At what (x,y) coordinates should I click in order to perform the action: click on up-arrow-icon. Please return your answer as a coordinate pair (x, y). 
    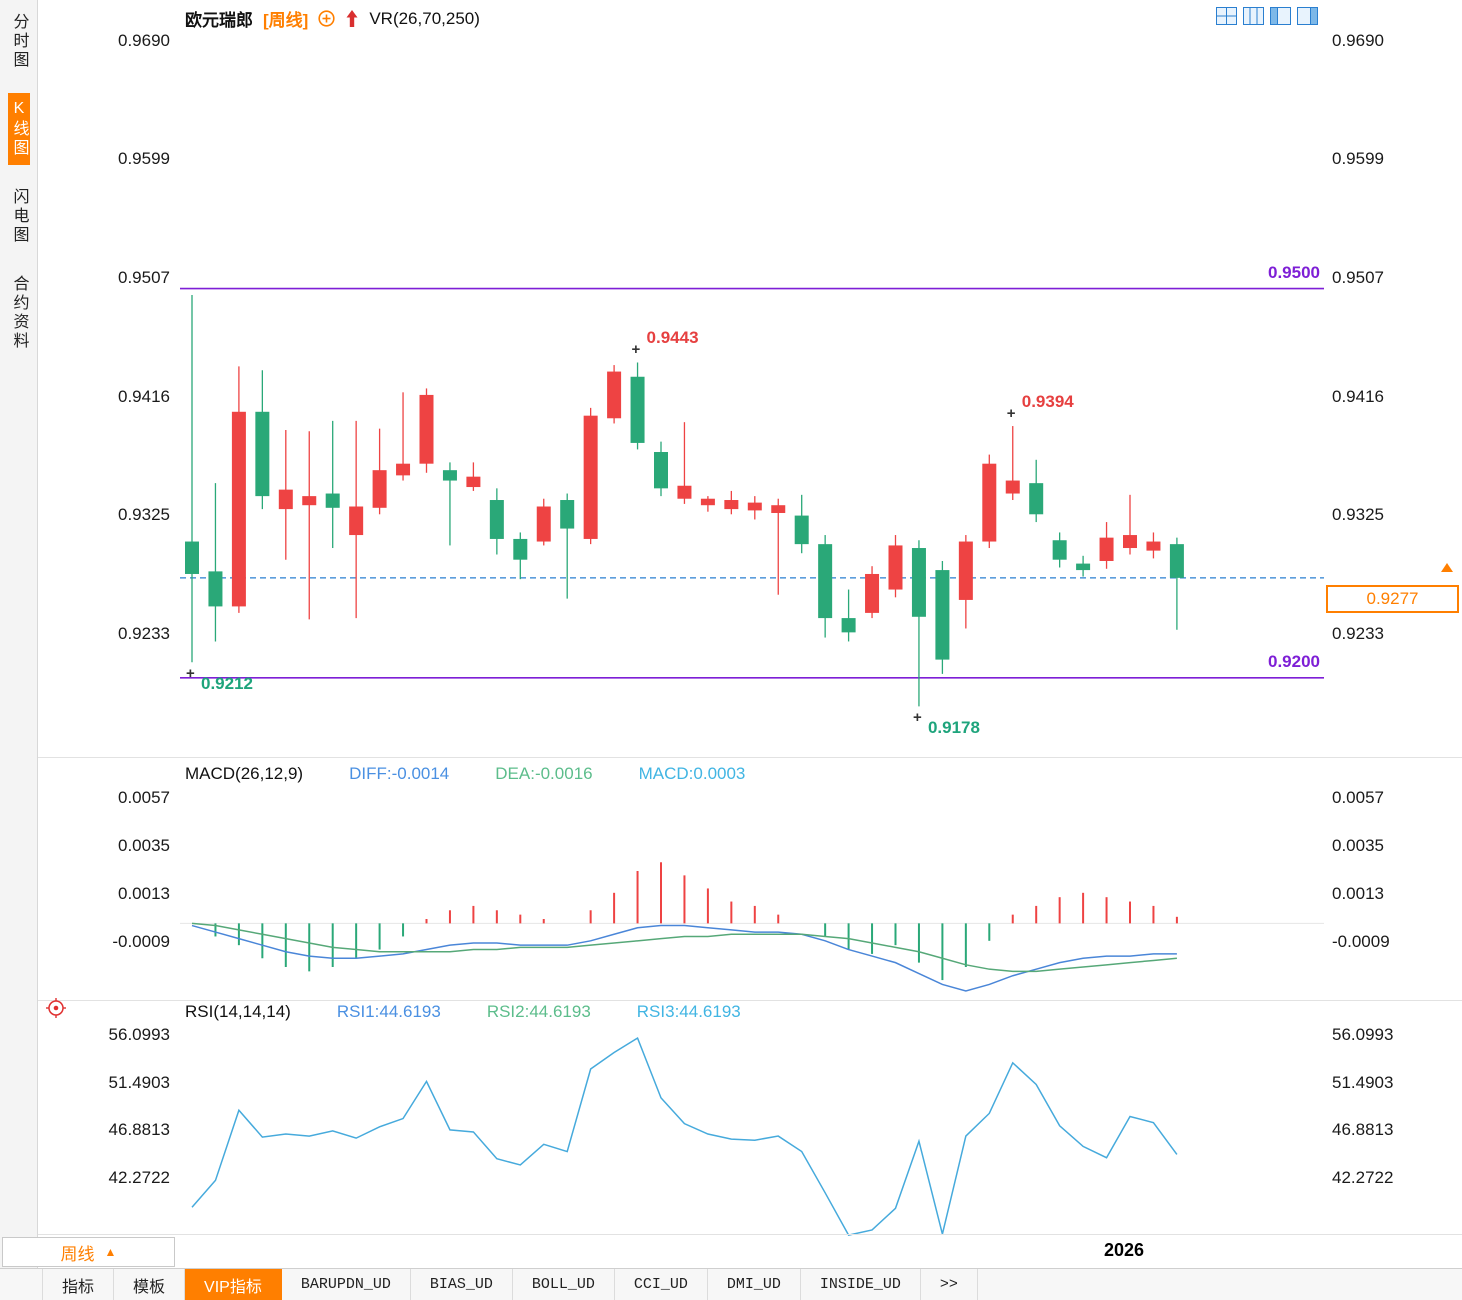
    Looking at the image, I should click on (352, 18).